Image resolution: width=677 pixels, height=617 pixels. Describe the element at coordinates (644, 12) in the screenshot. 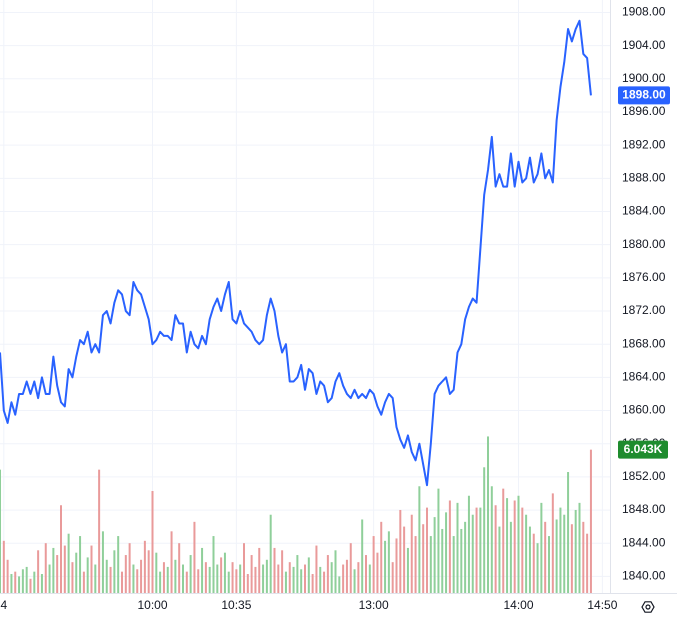

I see `y-tick-label: 1908.00` at that location.